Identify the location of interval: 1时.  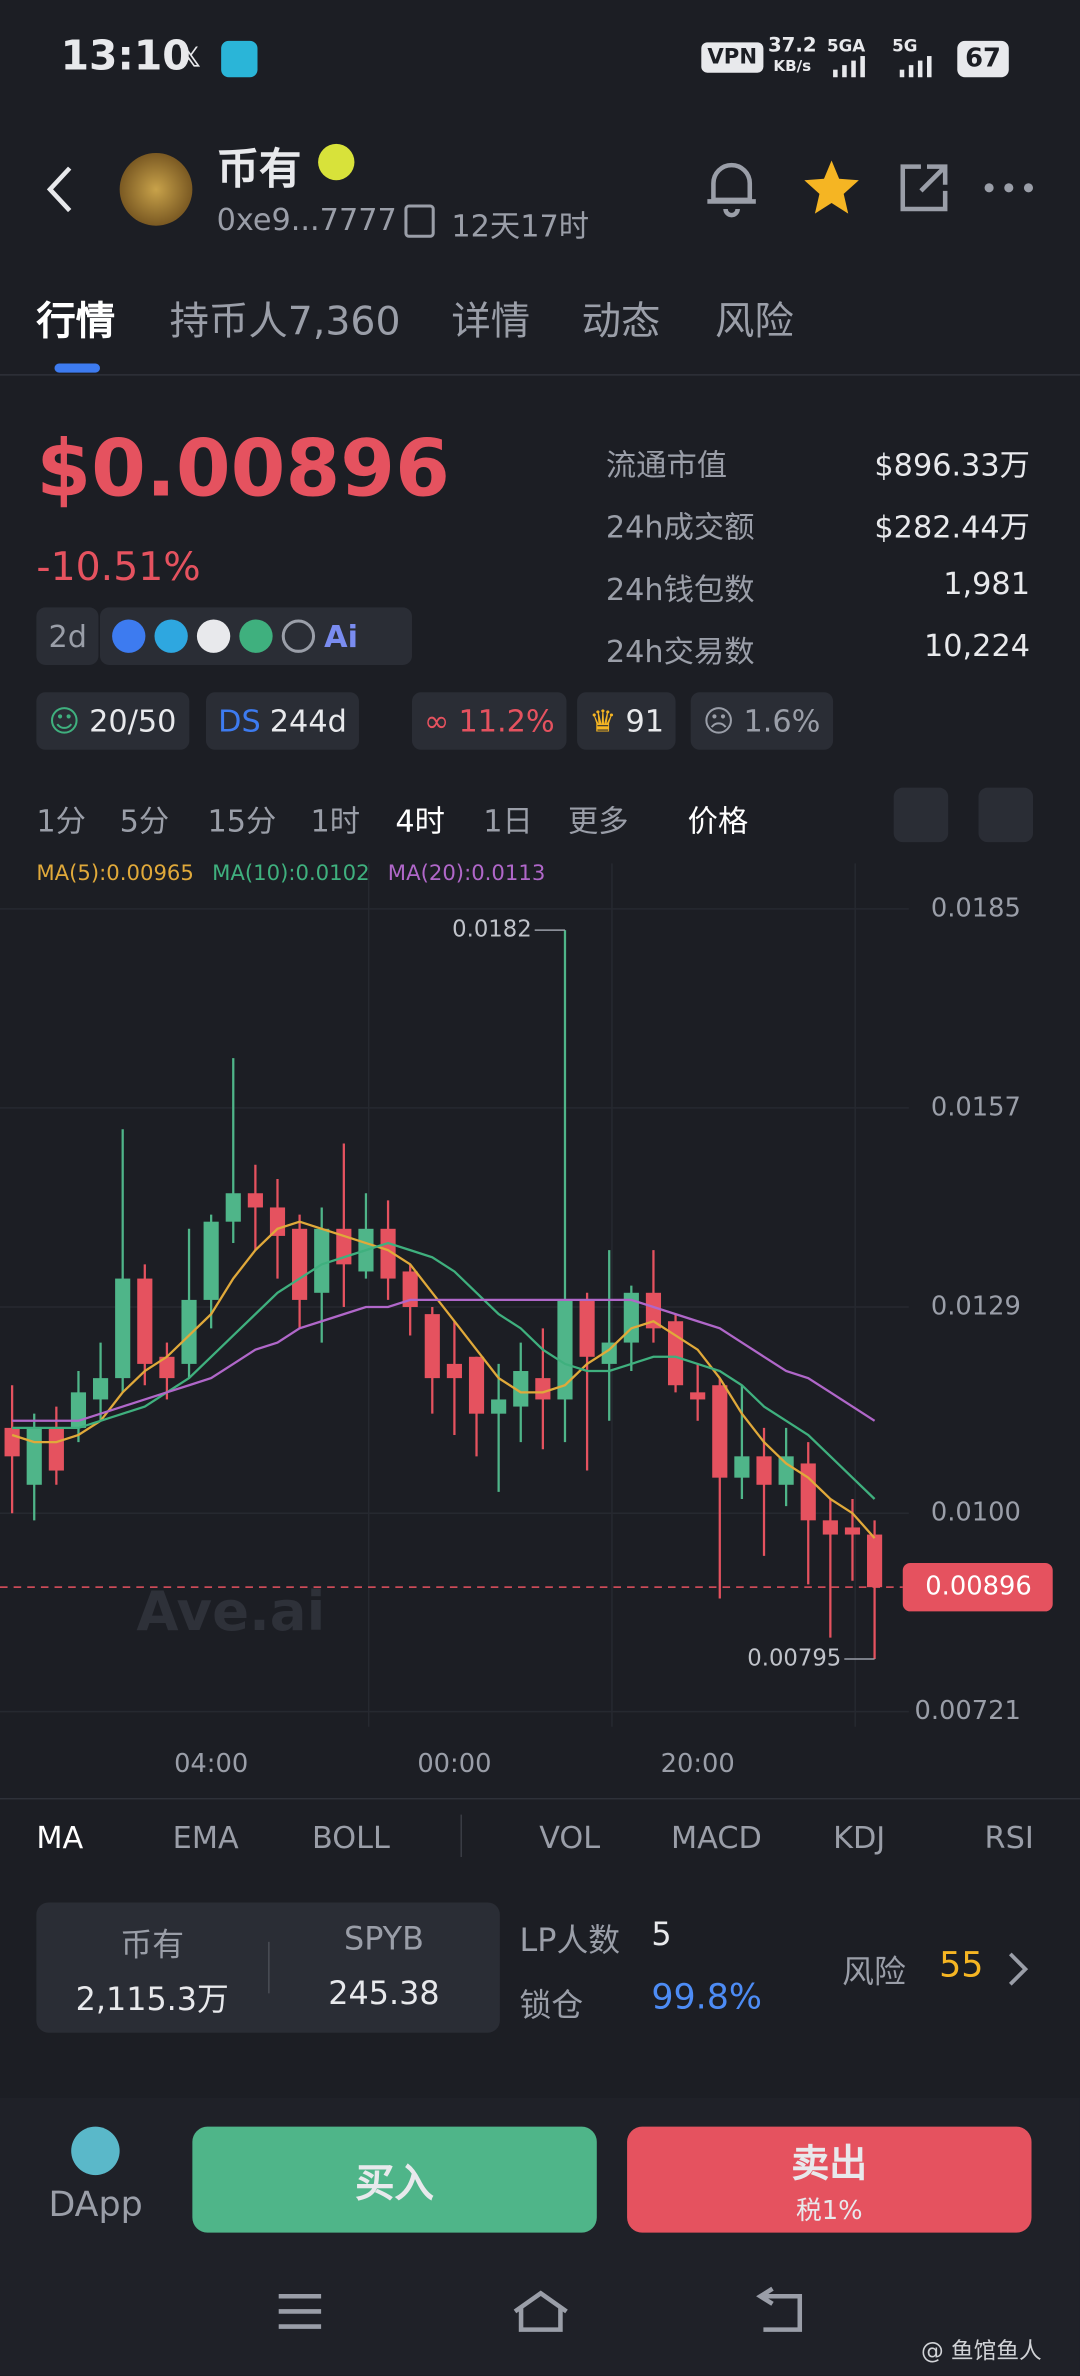
(335, 821).